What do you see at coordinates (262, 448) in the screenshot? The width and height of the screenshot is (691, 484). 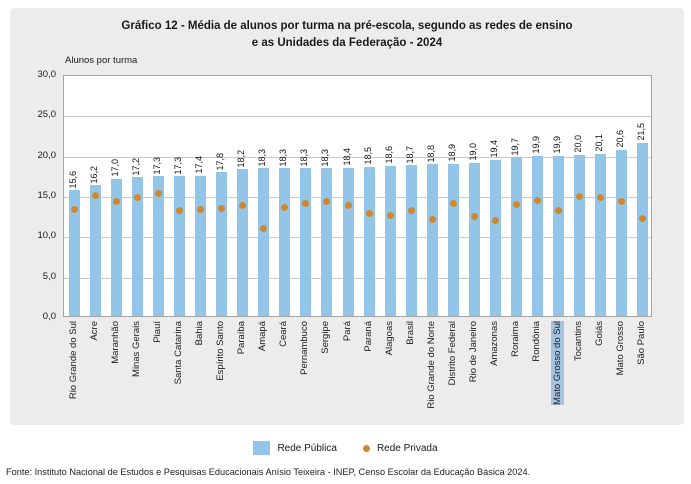 I see `rede-publica-swatch-icon` at bounding box center [262, 448].